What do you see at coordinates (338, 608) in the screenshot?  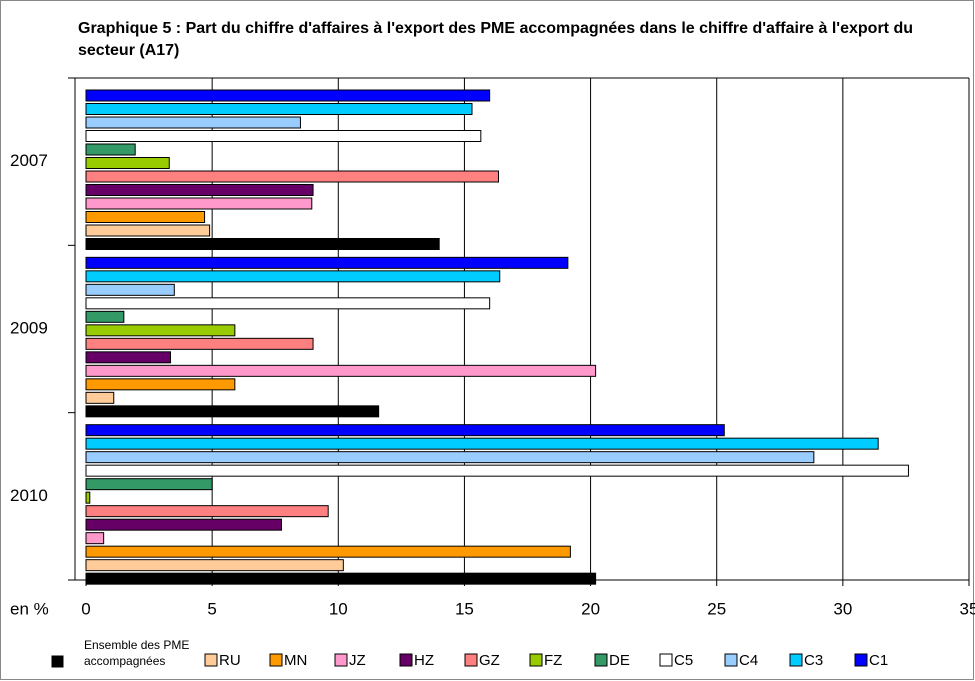 I see `x-tick-label: 10` at bounding box center [338, 608].